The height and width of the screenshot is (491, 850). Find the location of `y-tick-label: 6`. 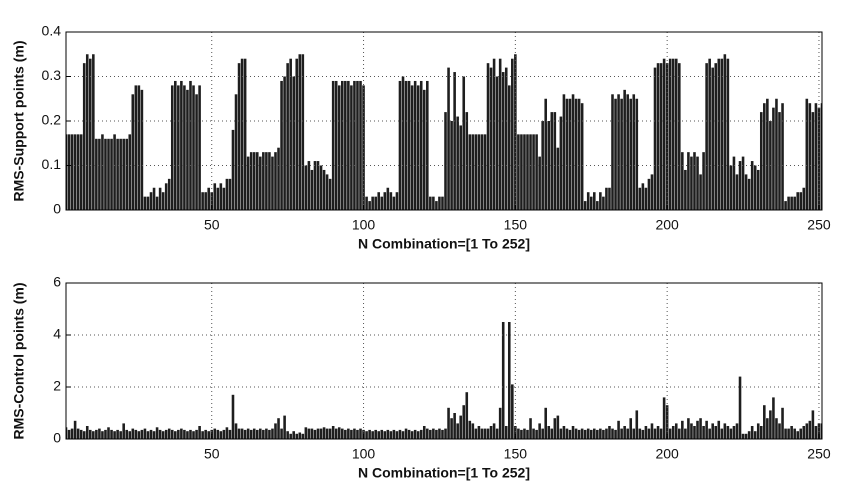

y-tick-label: 6 is located at coordinates (57, 282).